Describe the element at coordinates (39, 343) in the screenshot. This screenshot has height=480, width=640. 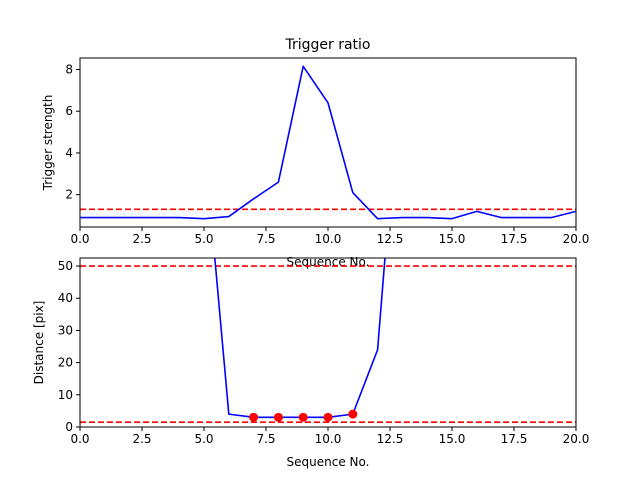
I see `y-axis-label: Distance [pix]` at that location.